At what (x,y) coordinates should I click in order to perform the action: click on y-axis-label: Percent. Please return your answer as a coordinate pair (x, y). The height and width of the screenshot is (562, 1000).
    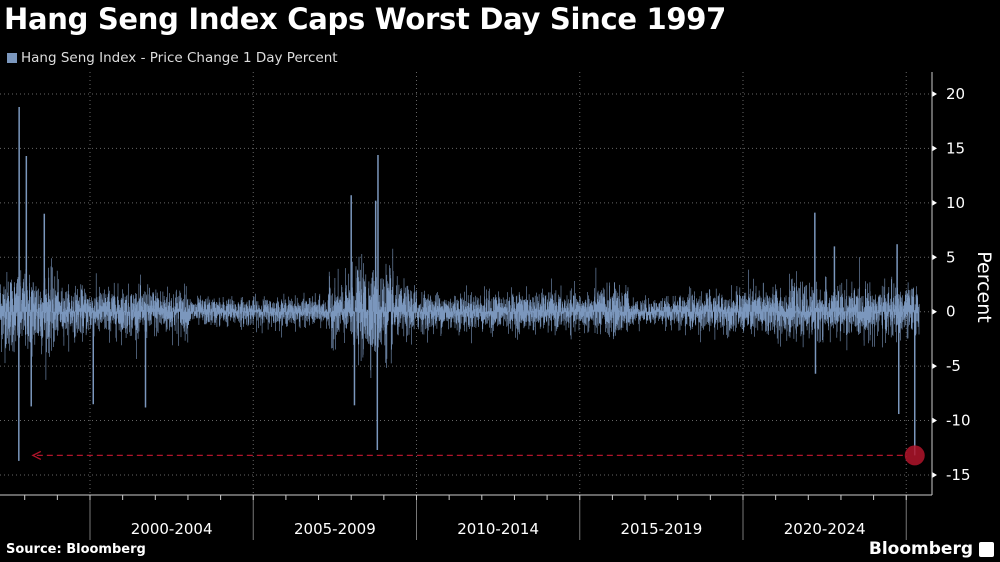
    Looking at the image, I should click on (984, 287).